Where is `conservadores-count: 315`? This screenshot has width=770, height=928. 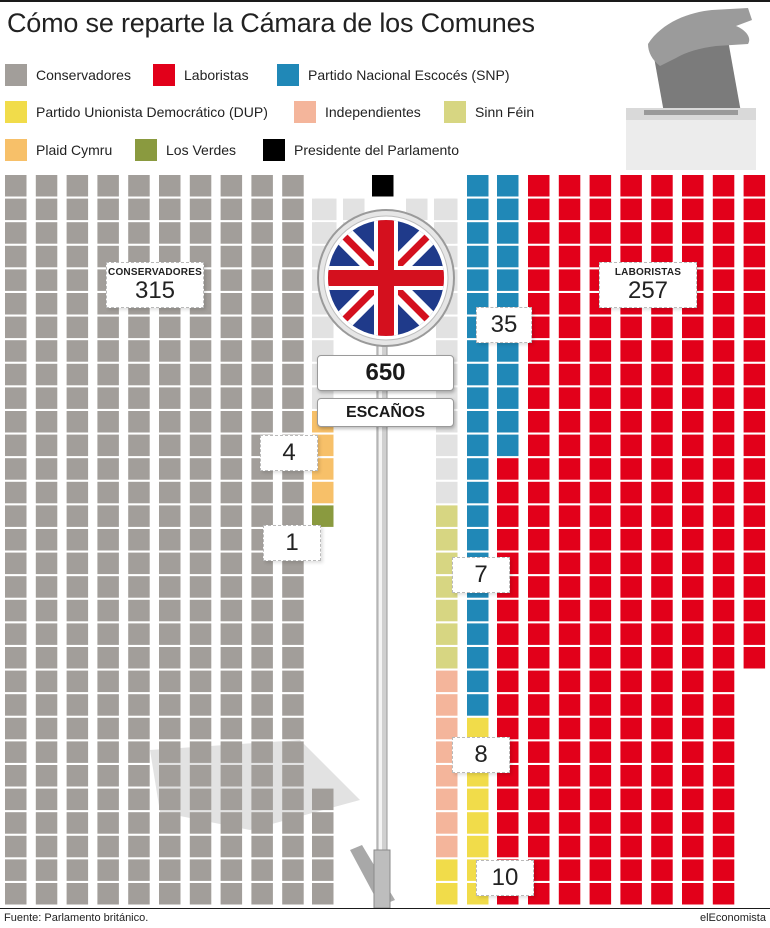
conservadores-count: 315 is located at coordinates (155, 290).